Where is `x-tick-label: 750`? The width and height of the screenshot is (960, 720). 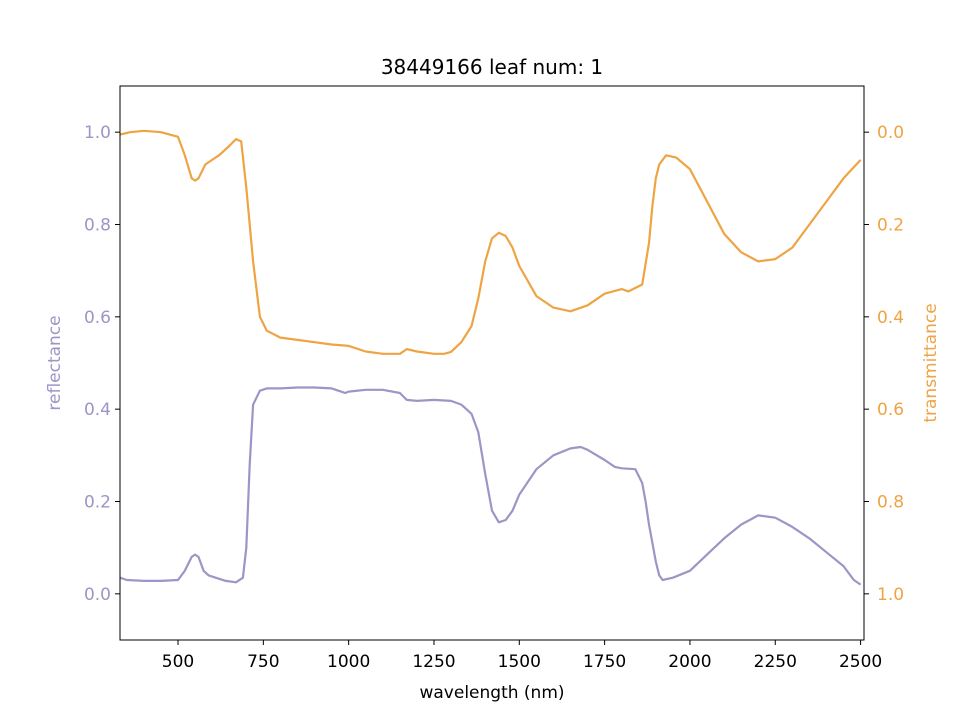
x-tick-label: 750 is located at coordinates (263, 662).